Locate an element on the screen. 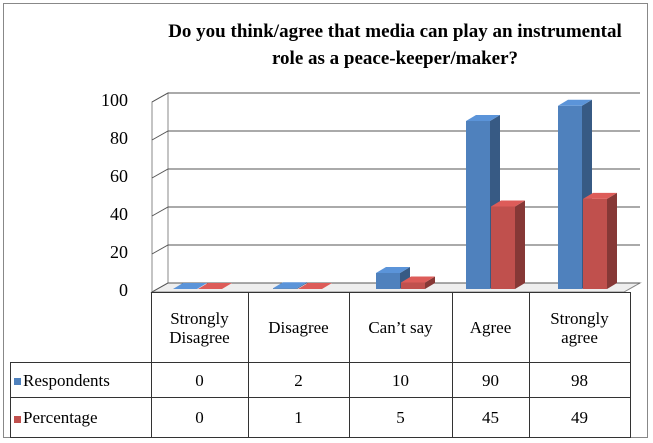 The image size is (653, 443). category-label: Strongly agree is located at coordinates (579, 327).